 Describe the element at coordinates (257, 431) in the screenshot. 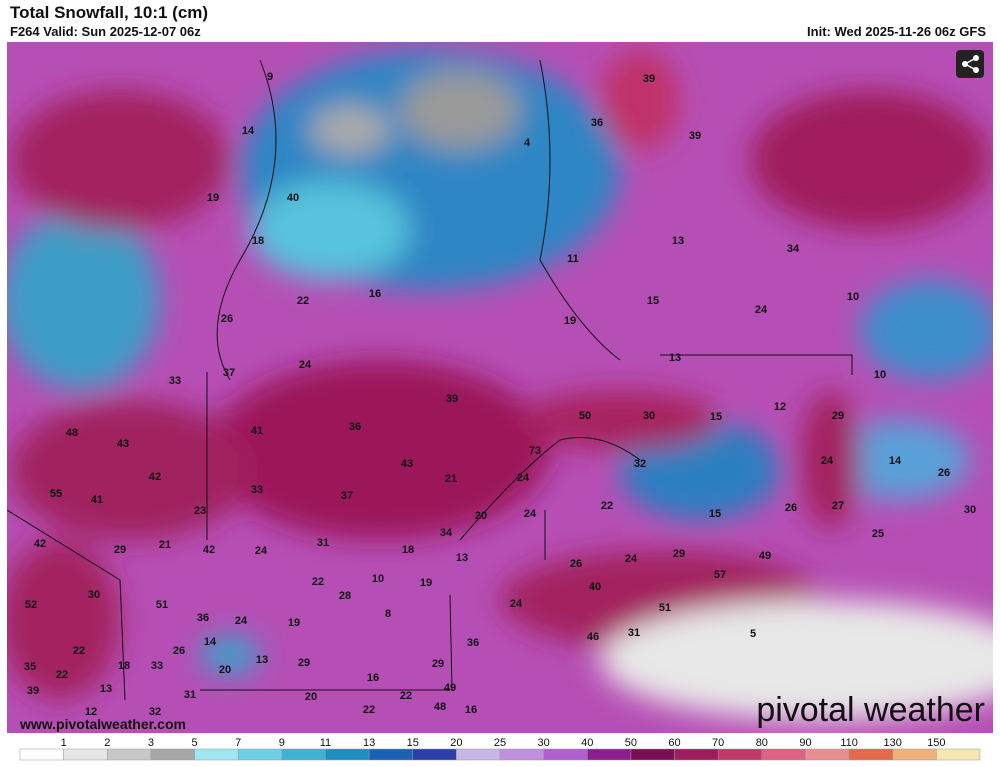

I see `snow-label: 41` at that location.